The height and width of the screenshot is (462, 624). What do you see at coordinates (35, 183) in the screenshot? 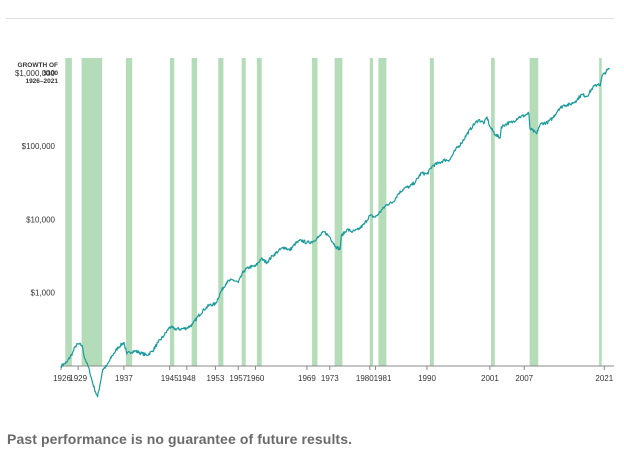
I see `y-axis: $1,000 $10,000 $100,000 $1,000,000` at bounding box center [35, 183].